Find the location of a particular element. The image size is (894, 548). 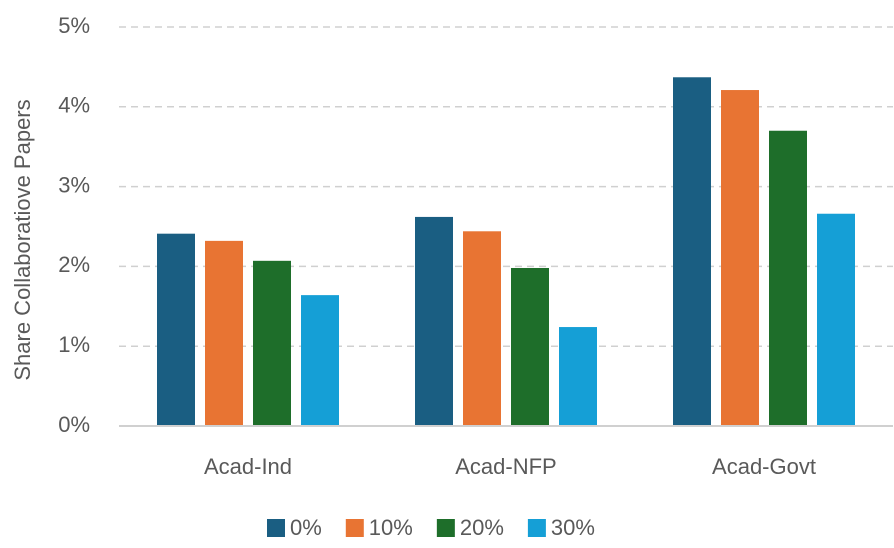

y-tick-label: 2% is located at coordinates (74, 264).